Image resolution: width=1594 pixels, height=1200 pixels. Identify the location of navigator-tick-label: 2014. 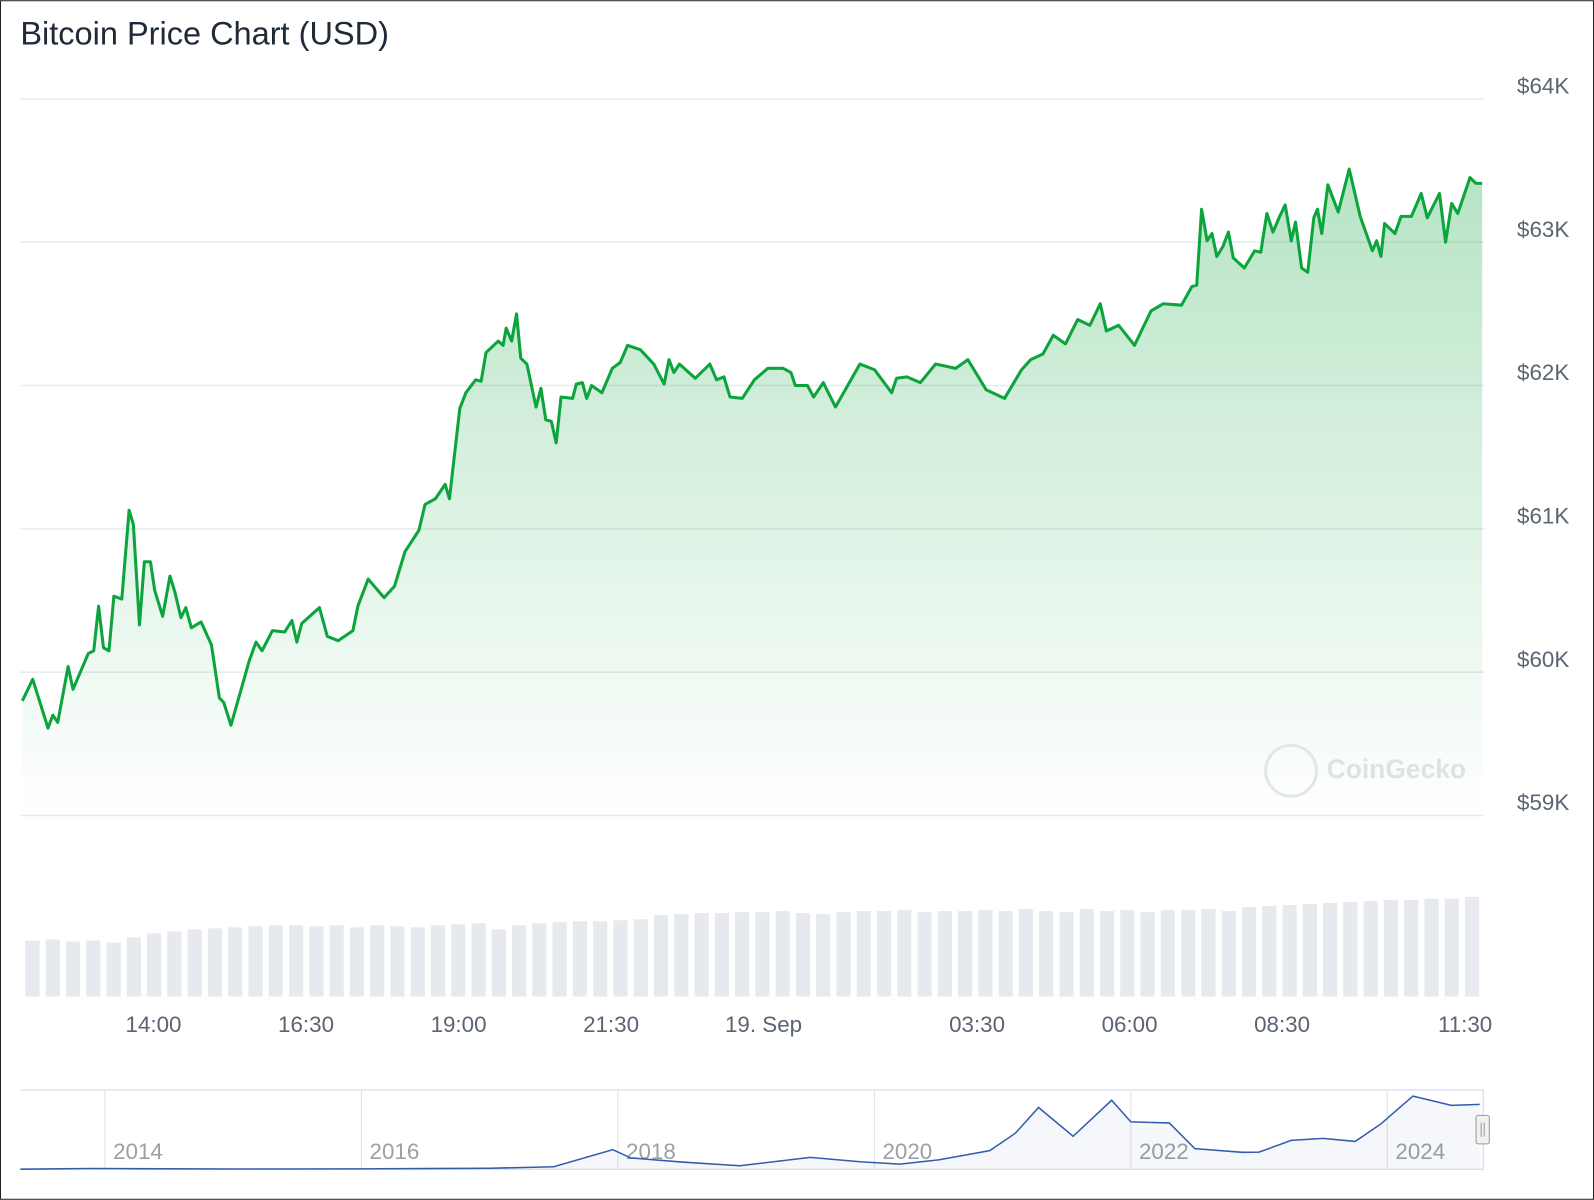
(138, 1151).